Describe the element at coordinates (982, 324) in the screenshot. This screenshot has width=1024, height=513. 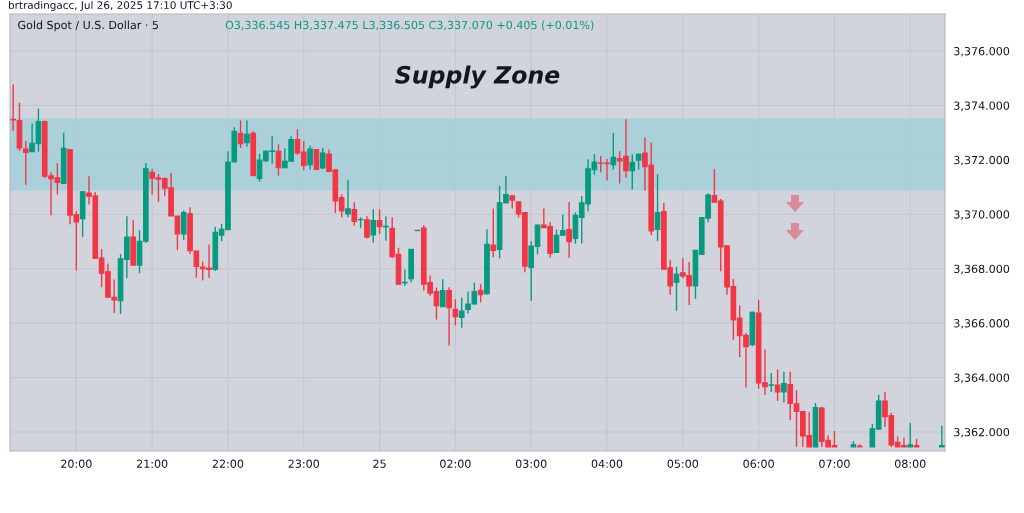
I see `y-tick-label: 3,366.000` at that location.